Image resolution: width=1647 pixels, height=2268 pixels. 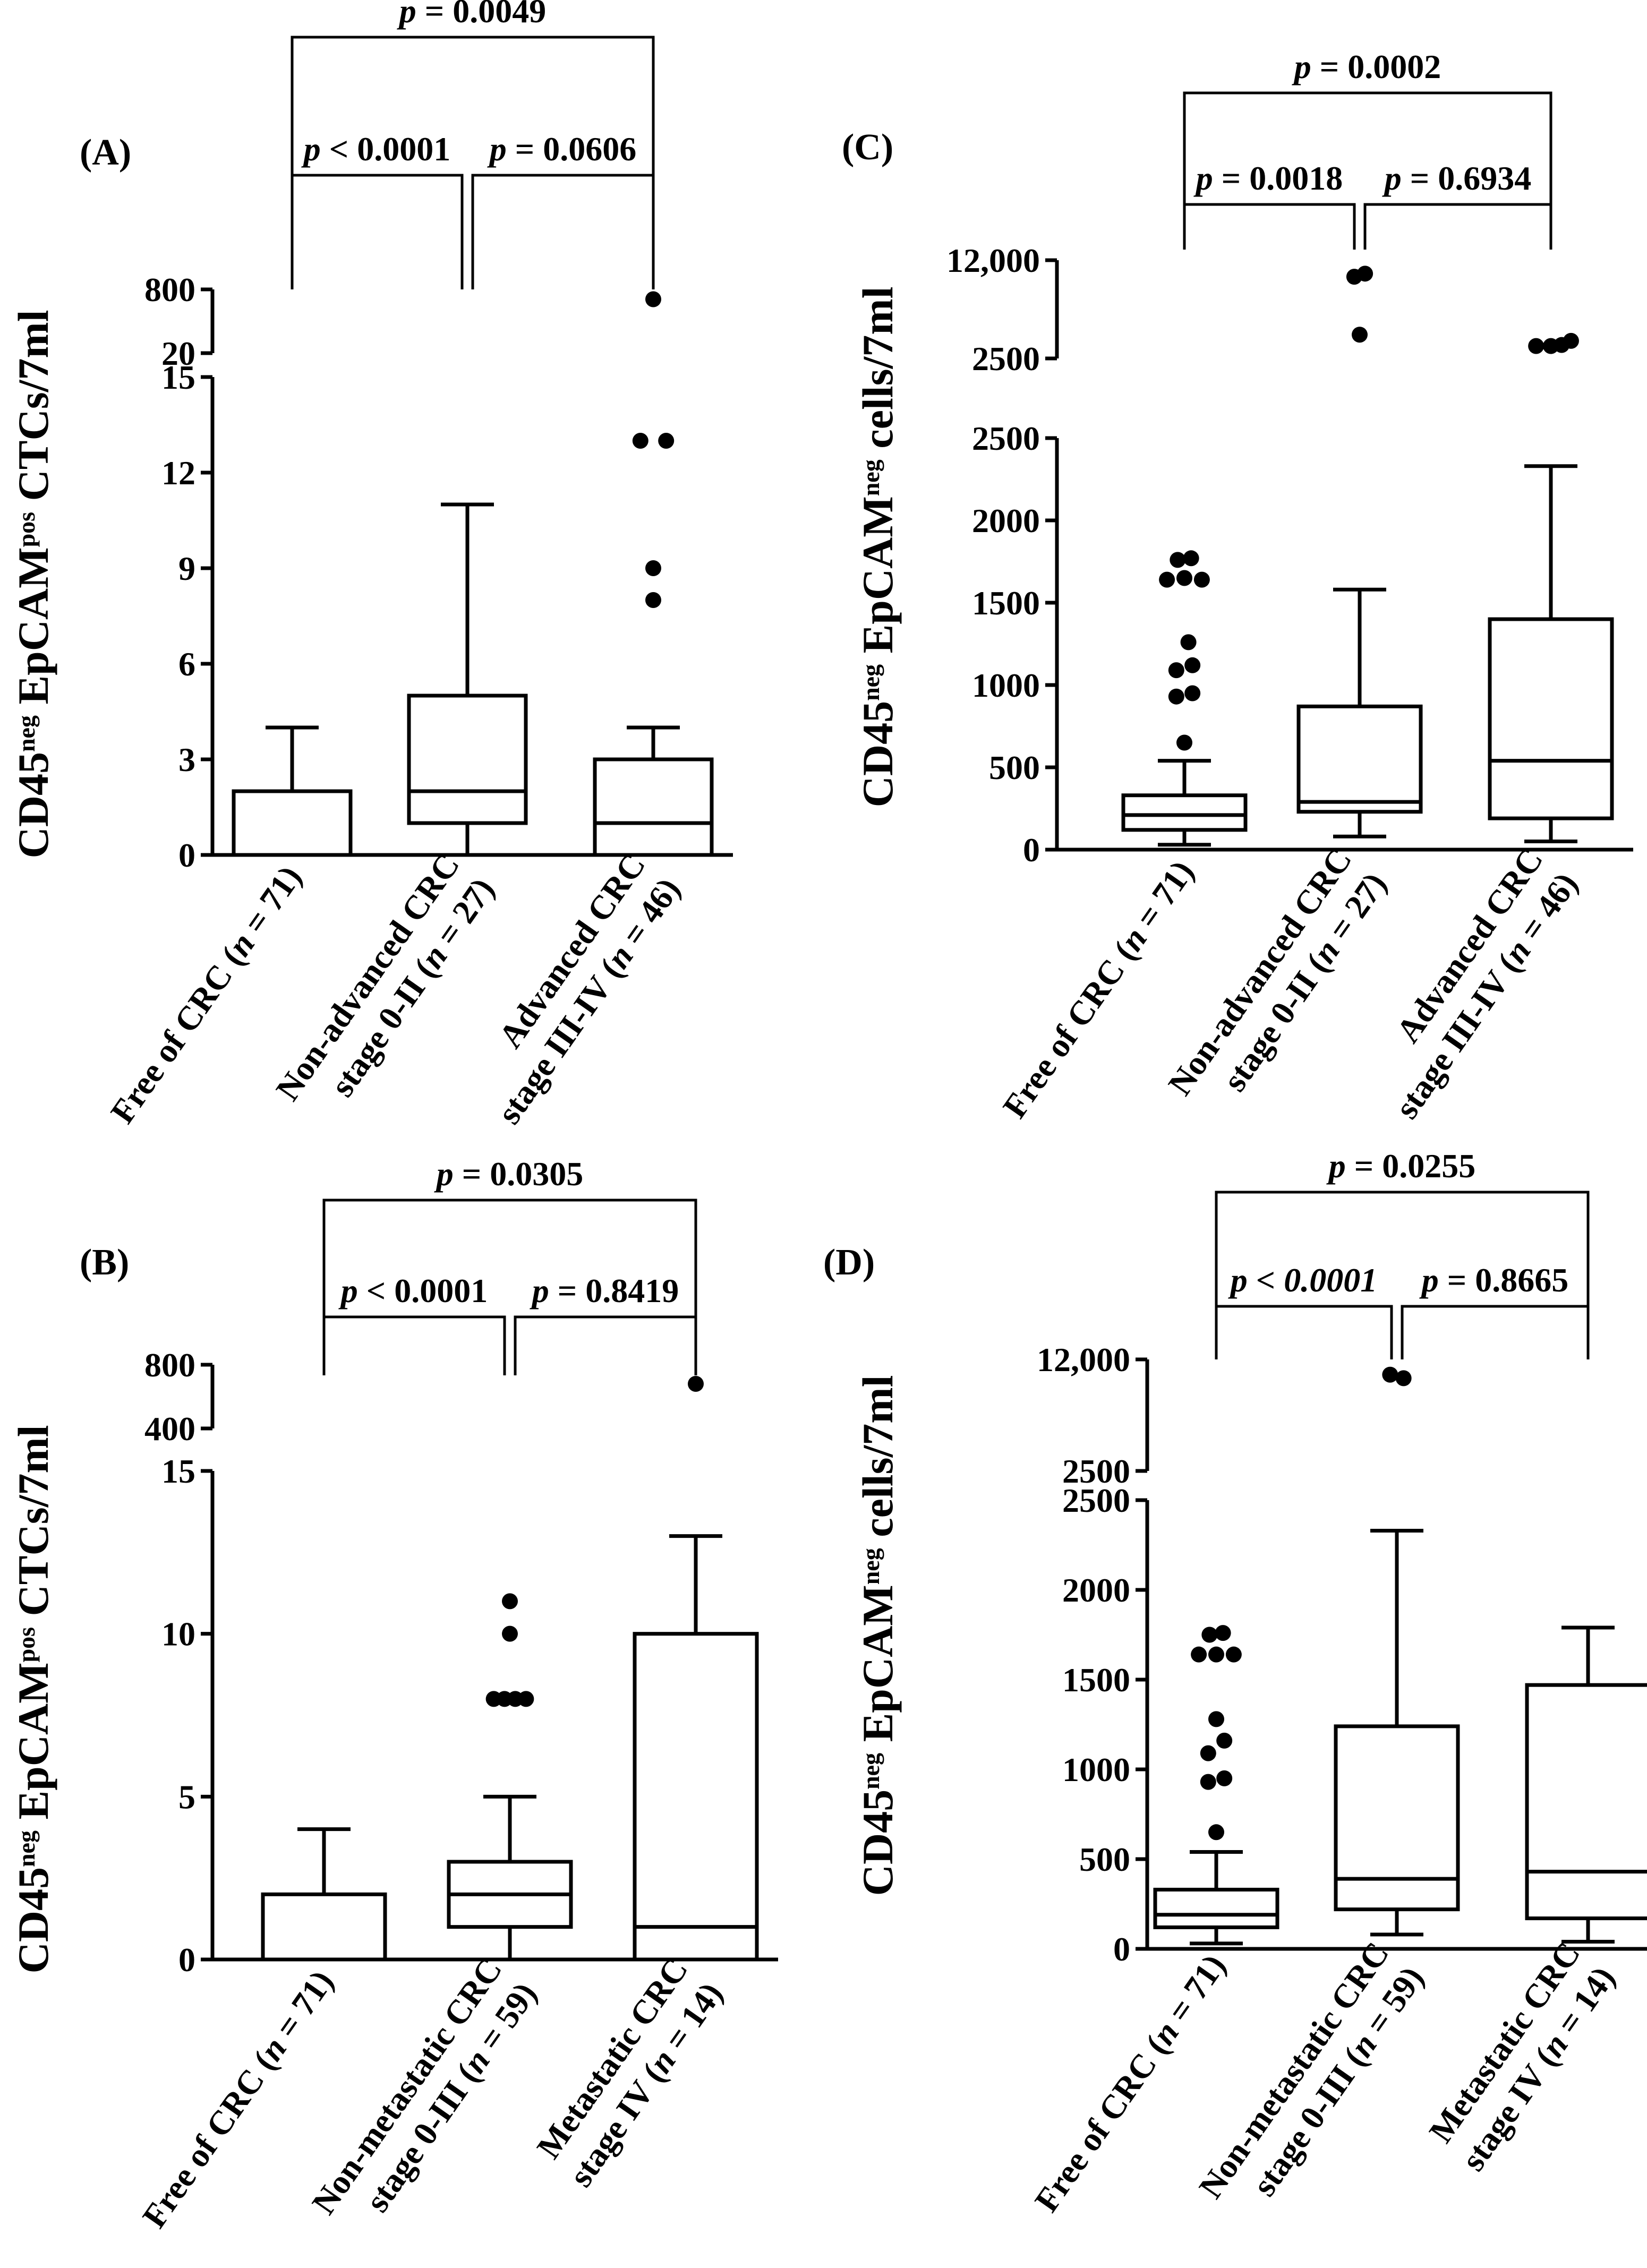 I want to click on y-tick-label: 400, so click(x=169, y=1429).